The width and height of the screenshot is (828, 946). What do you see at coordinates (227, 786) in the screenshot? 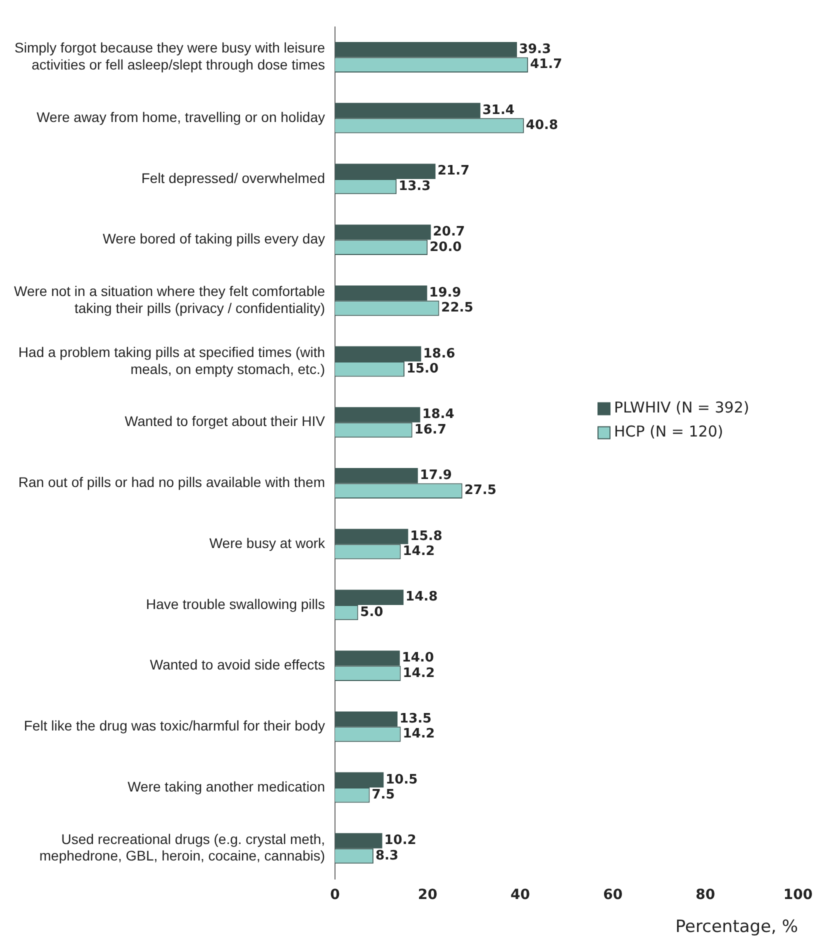
I see `y-tick-label: Were taking another medication` at bounding box center [227, 786].